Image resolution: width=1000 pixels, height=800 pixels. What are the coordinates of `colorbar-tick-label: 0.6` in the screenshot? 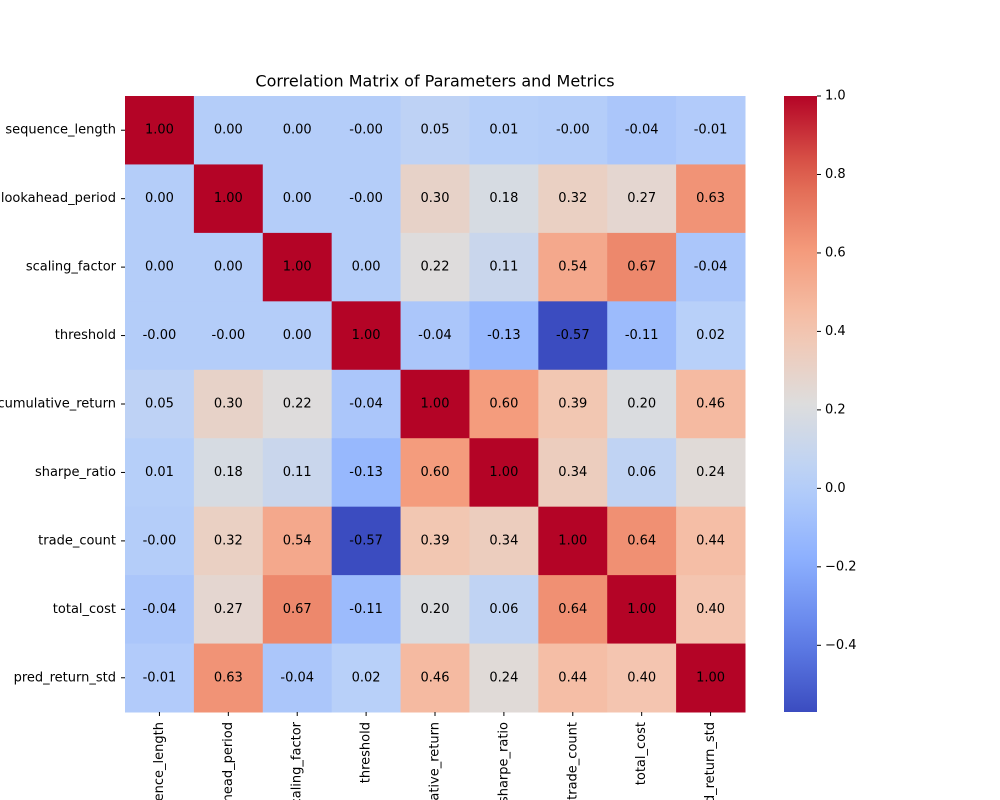 It's located at (835, 252).